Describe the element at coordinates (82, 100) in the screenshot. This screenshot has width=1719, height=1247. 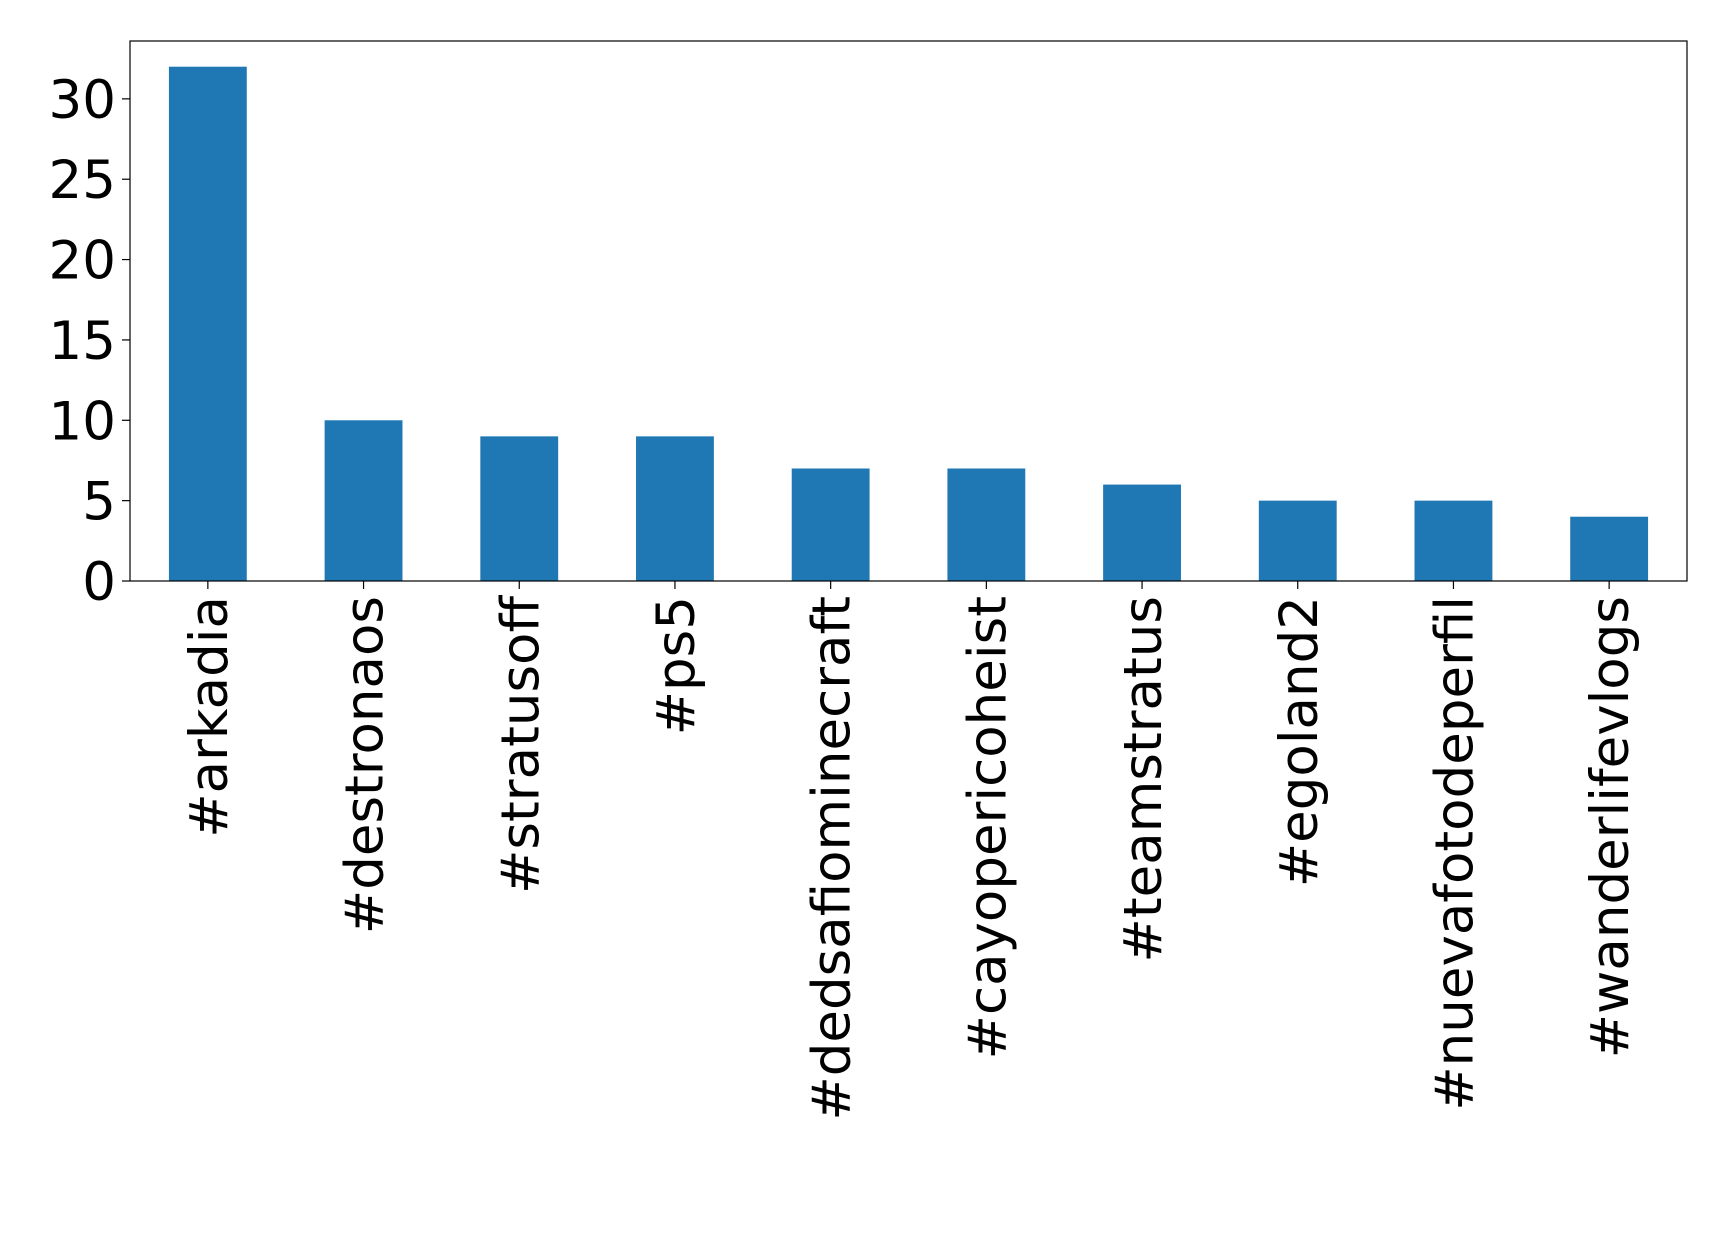
I see `y-tick-label: 30` at that location.